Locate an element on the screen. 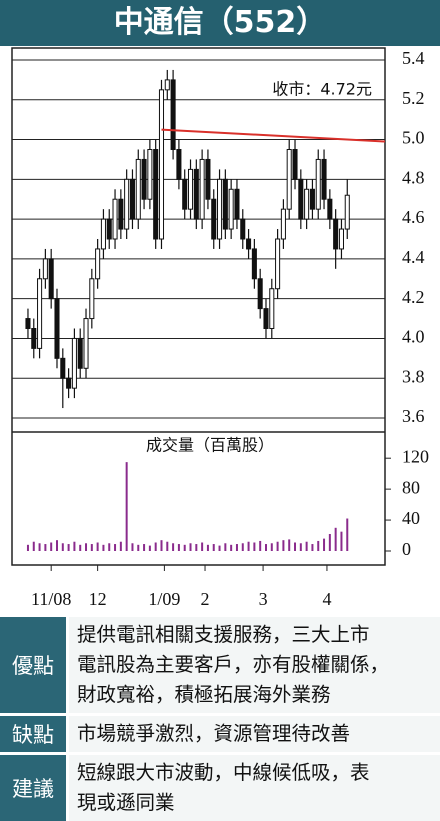 Image resolution: width=440 pixels, height=821 pixels. volume-title: 成交量（百萬股） is located at coordinates (210, 445).